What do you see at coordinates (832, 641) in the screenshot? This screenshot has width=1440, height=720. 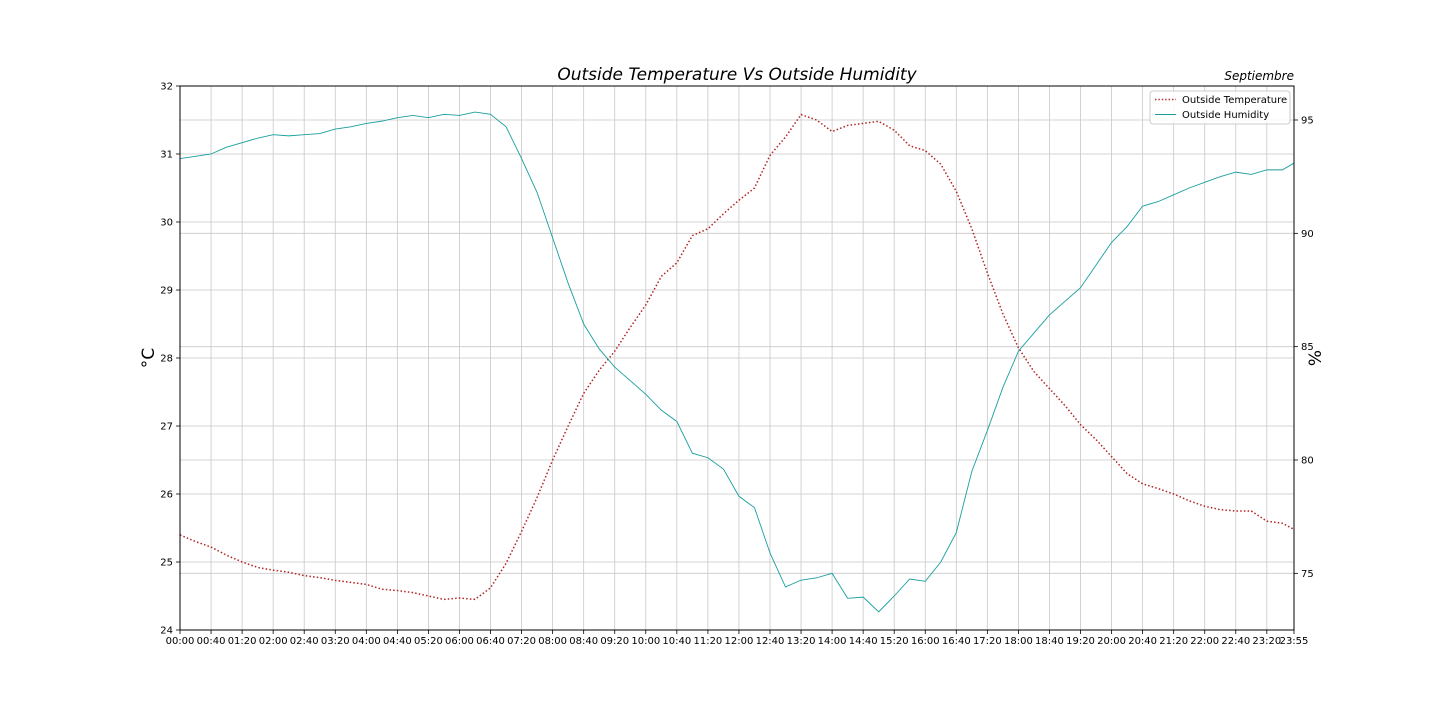 I see `x-tick-label: 14:00` at bounding box center [832, 641].